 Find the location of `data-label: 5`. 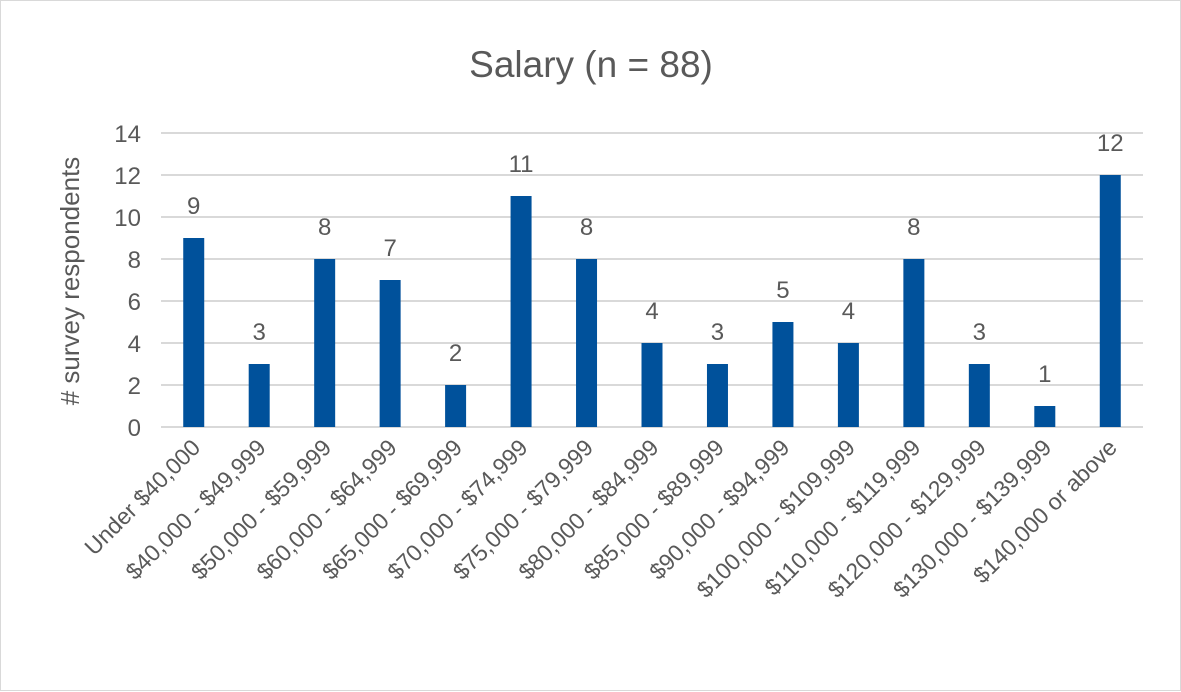

data-label: 5 is located at coordinates (782, 290).